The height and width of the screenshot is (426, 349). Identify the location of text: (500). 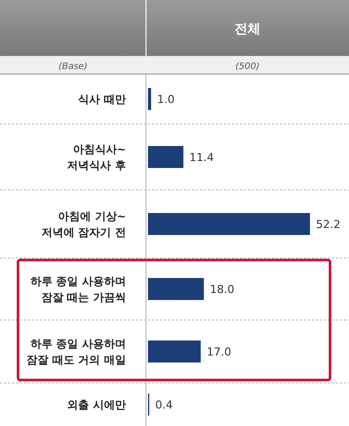
(247, 67).